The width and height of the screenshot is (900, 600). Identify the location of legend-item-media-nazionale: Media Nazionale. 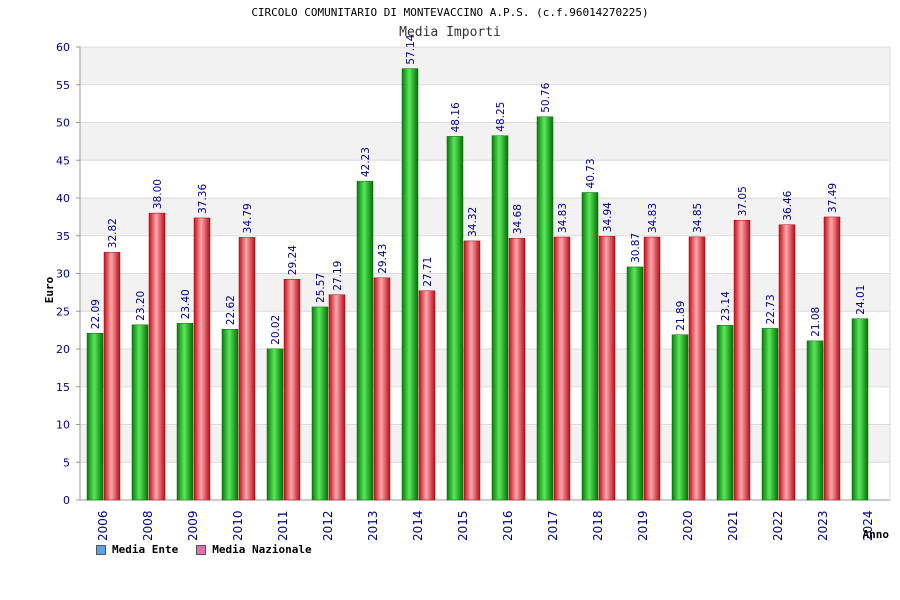
(254, 549).